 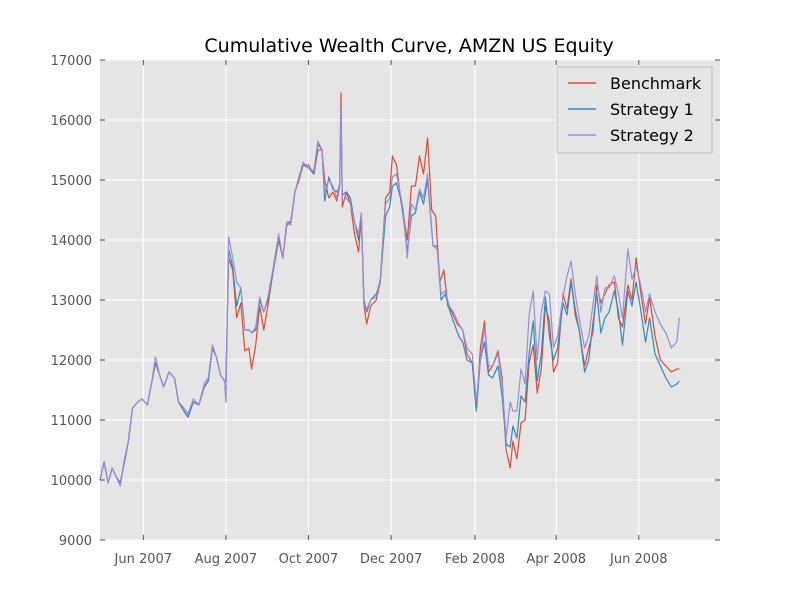 I want to click on y-tick-label: 16000, so click(x=71, y=121).